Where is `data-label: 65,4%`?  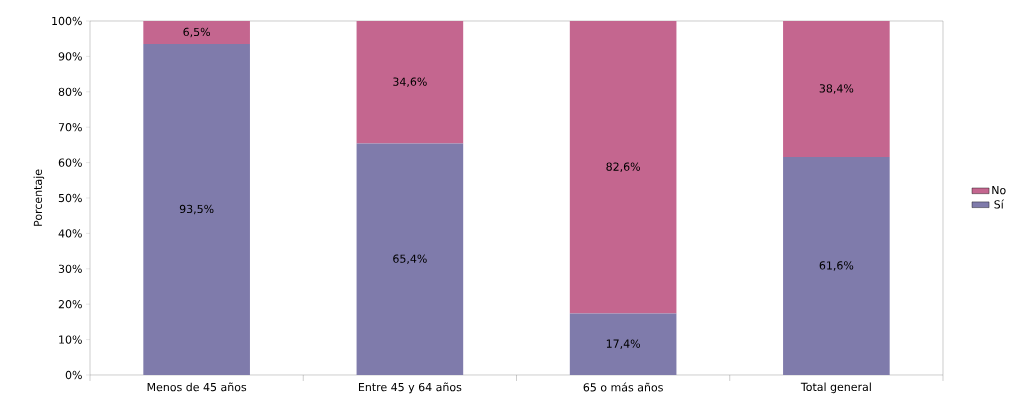 data-label: 65,4% is located at coordinates (410, 259).